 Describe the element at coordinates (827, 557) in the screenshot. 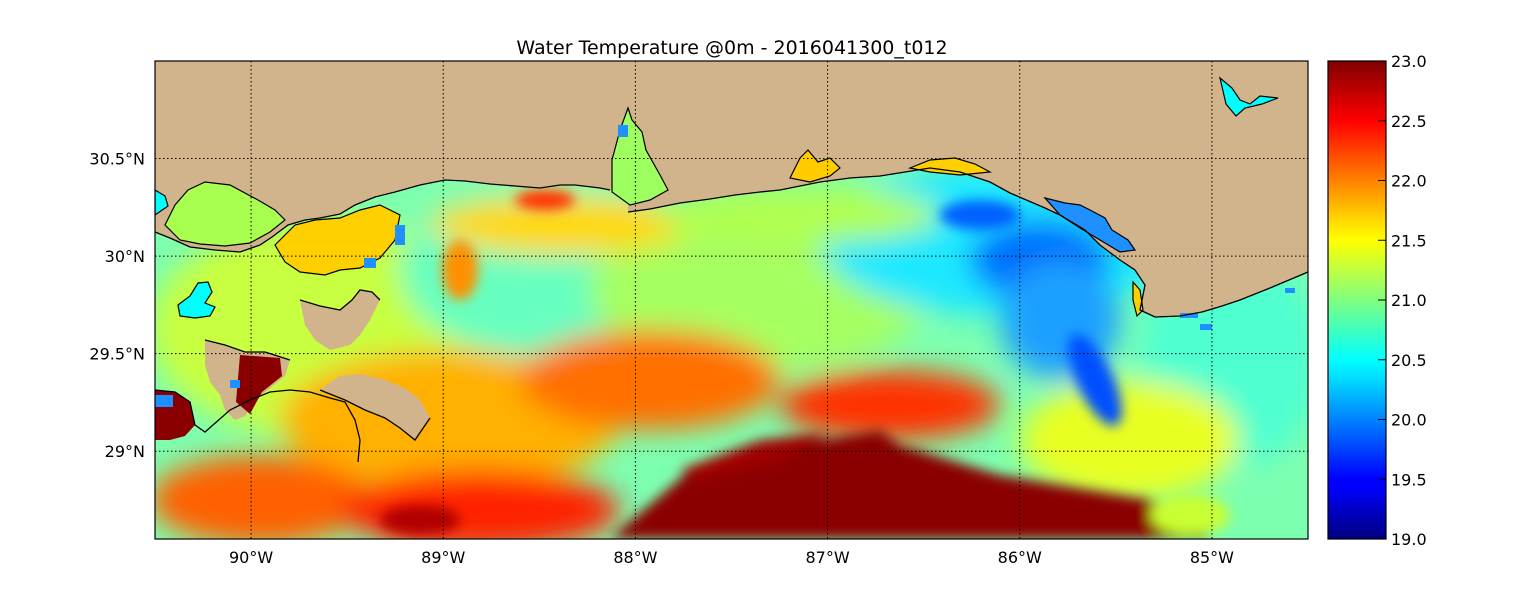

I see `lon-tick-label: 87°W` at that location.